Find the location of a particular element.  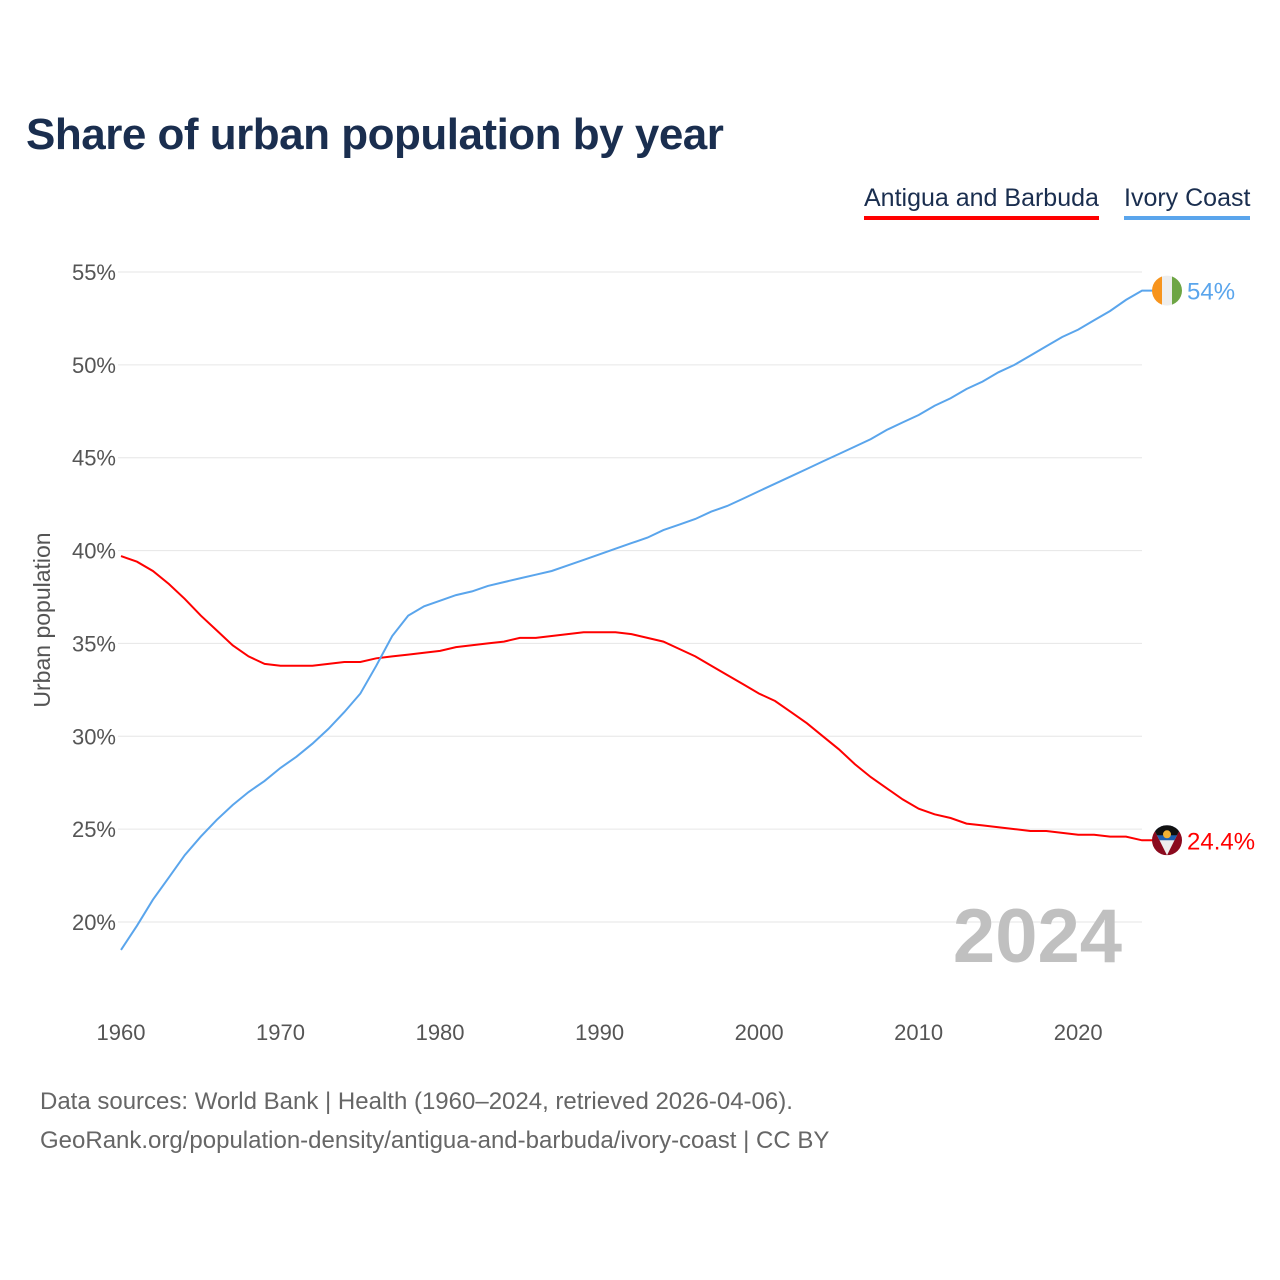

y-tick-label: 35% is located at coordinates (94, 643).